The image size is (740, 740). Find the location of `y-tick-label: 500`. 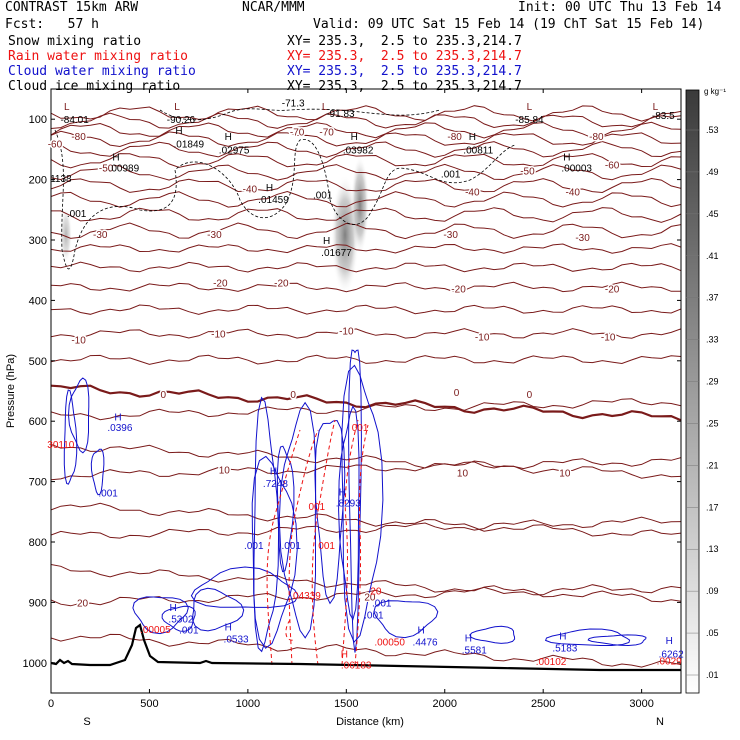

y-tick-label: 500 is located at coordinates (38, 362).